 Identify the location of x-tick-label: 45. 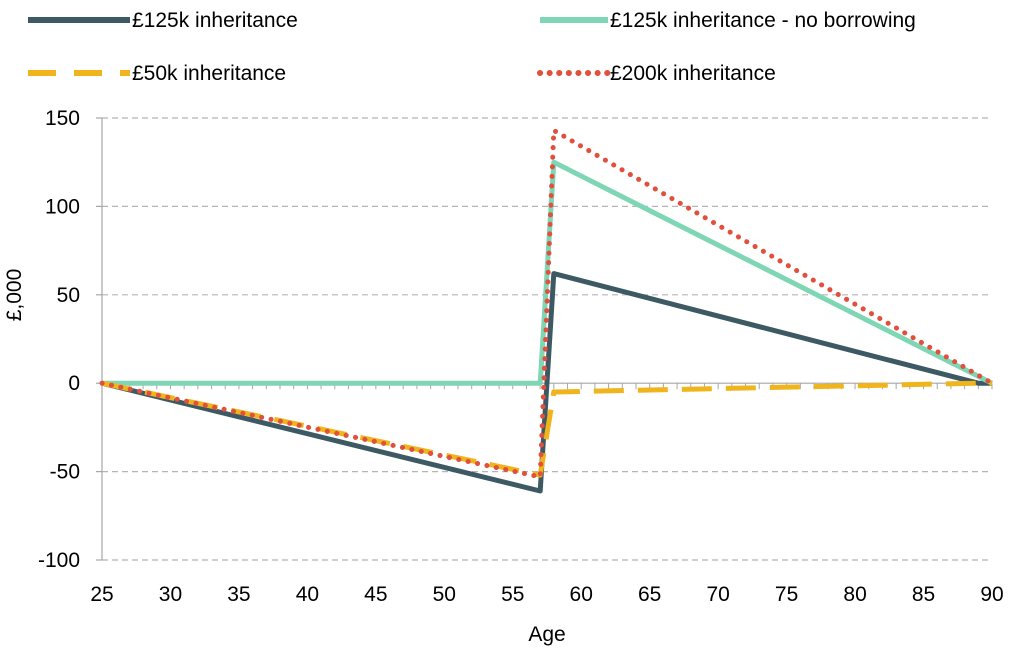
(375, 594).